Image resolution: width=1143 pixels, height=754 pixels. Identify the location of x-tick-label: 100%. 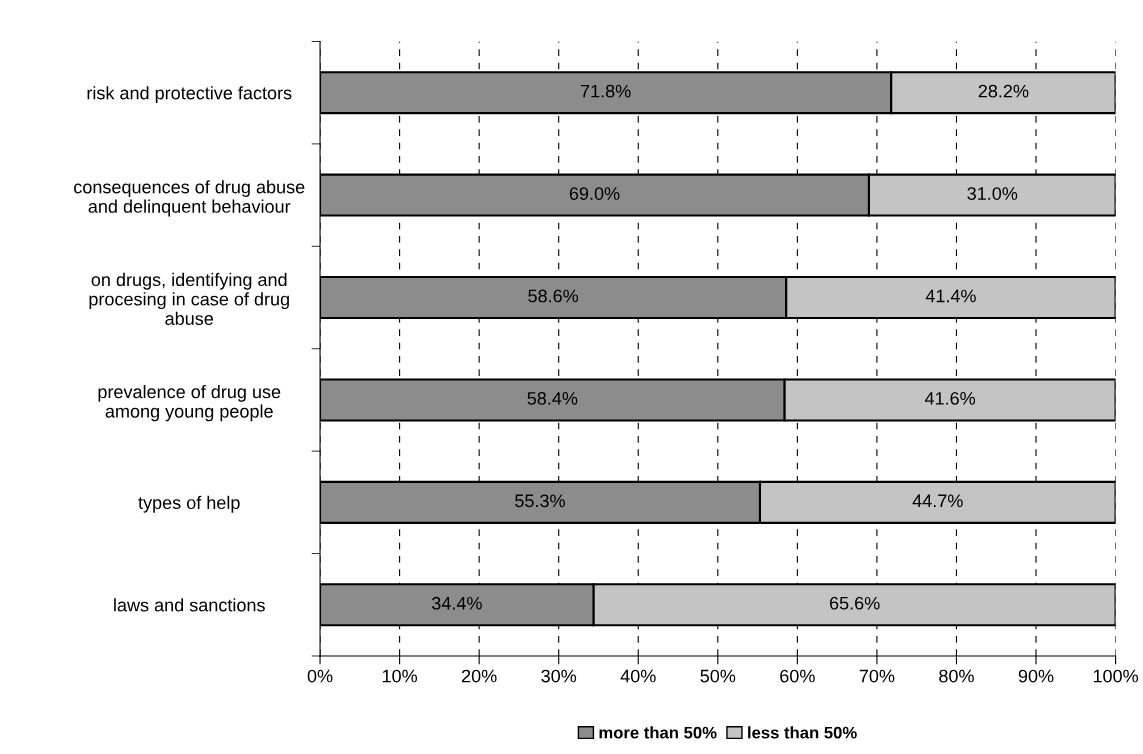
(1116, 676).